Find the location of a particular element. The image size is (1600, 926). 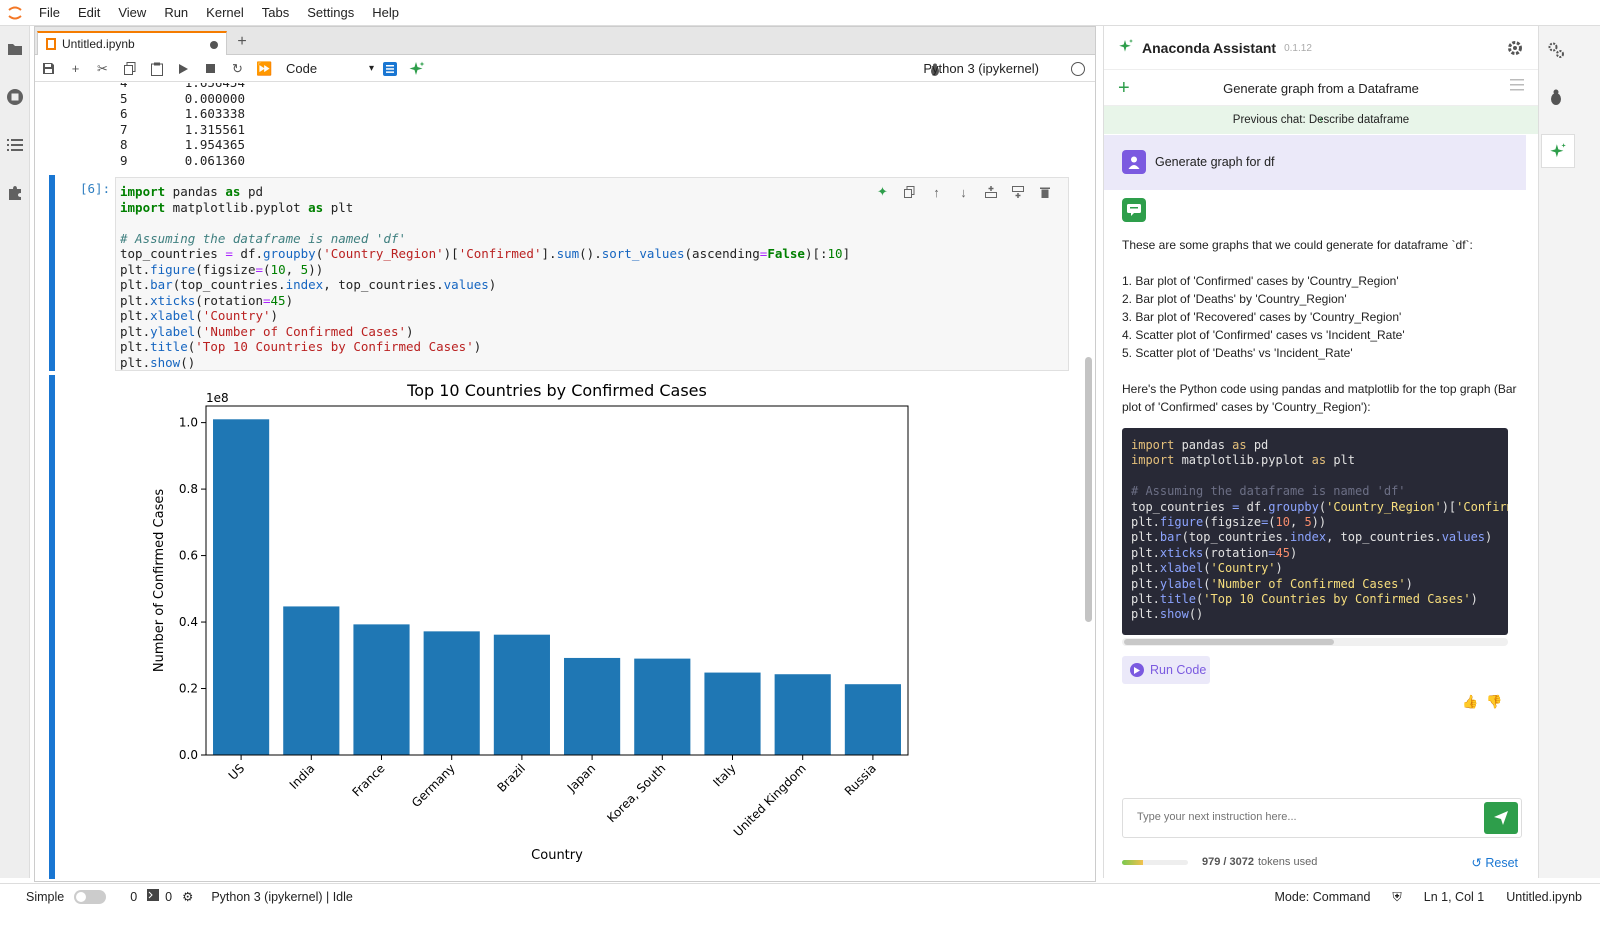

mode-indicator: Mode: Command is located at coordinates (1322, 897).